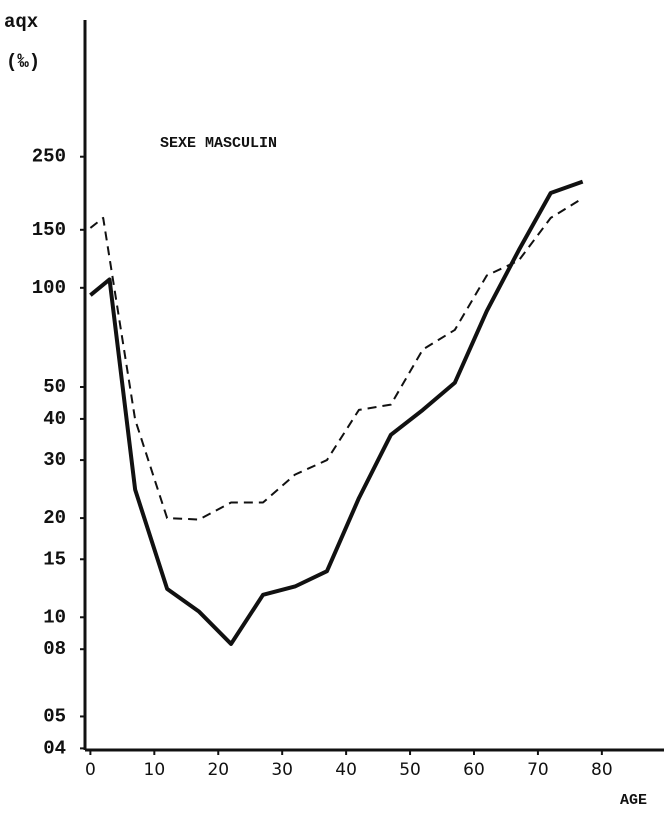 The image size is (664, 817). I want to click on y-axis-unit: (‰), so click(23, 62).